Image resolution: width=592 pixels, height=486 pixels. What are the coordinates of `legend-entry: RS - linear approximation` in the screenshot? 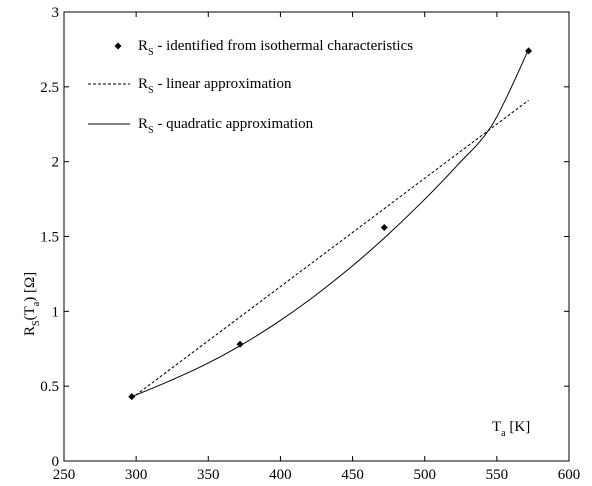 It's located at (215, 86).